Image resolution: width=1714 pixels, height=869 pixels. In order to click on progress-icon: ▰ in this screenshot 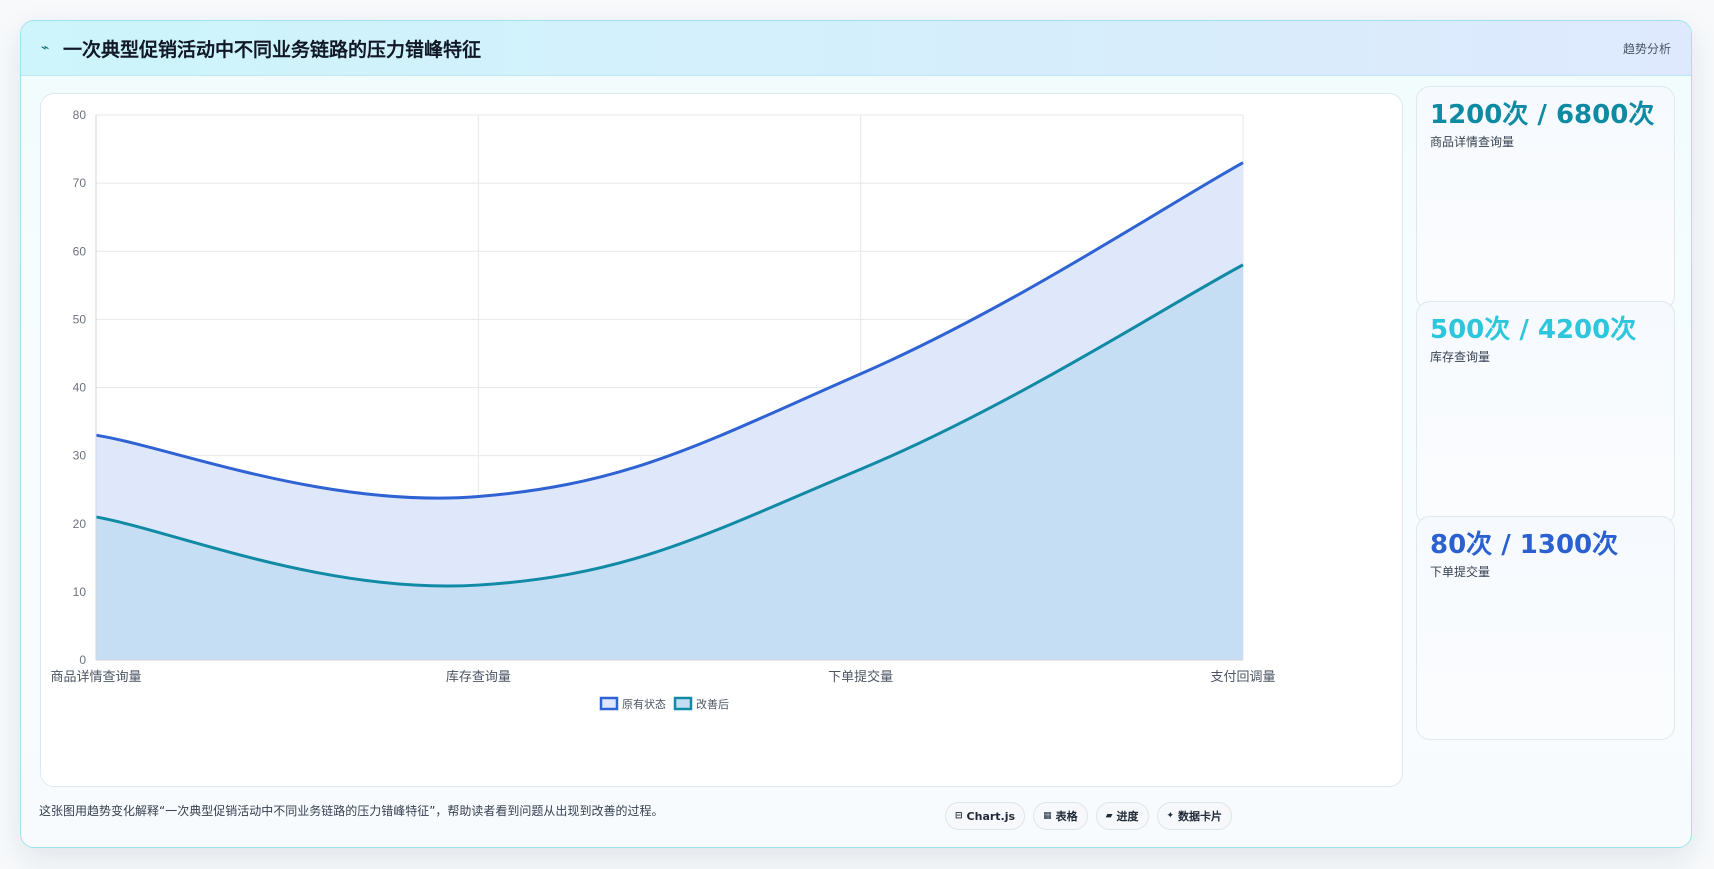, I will do `click(1109, 816)`.